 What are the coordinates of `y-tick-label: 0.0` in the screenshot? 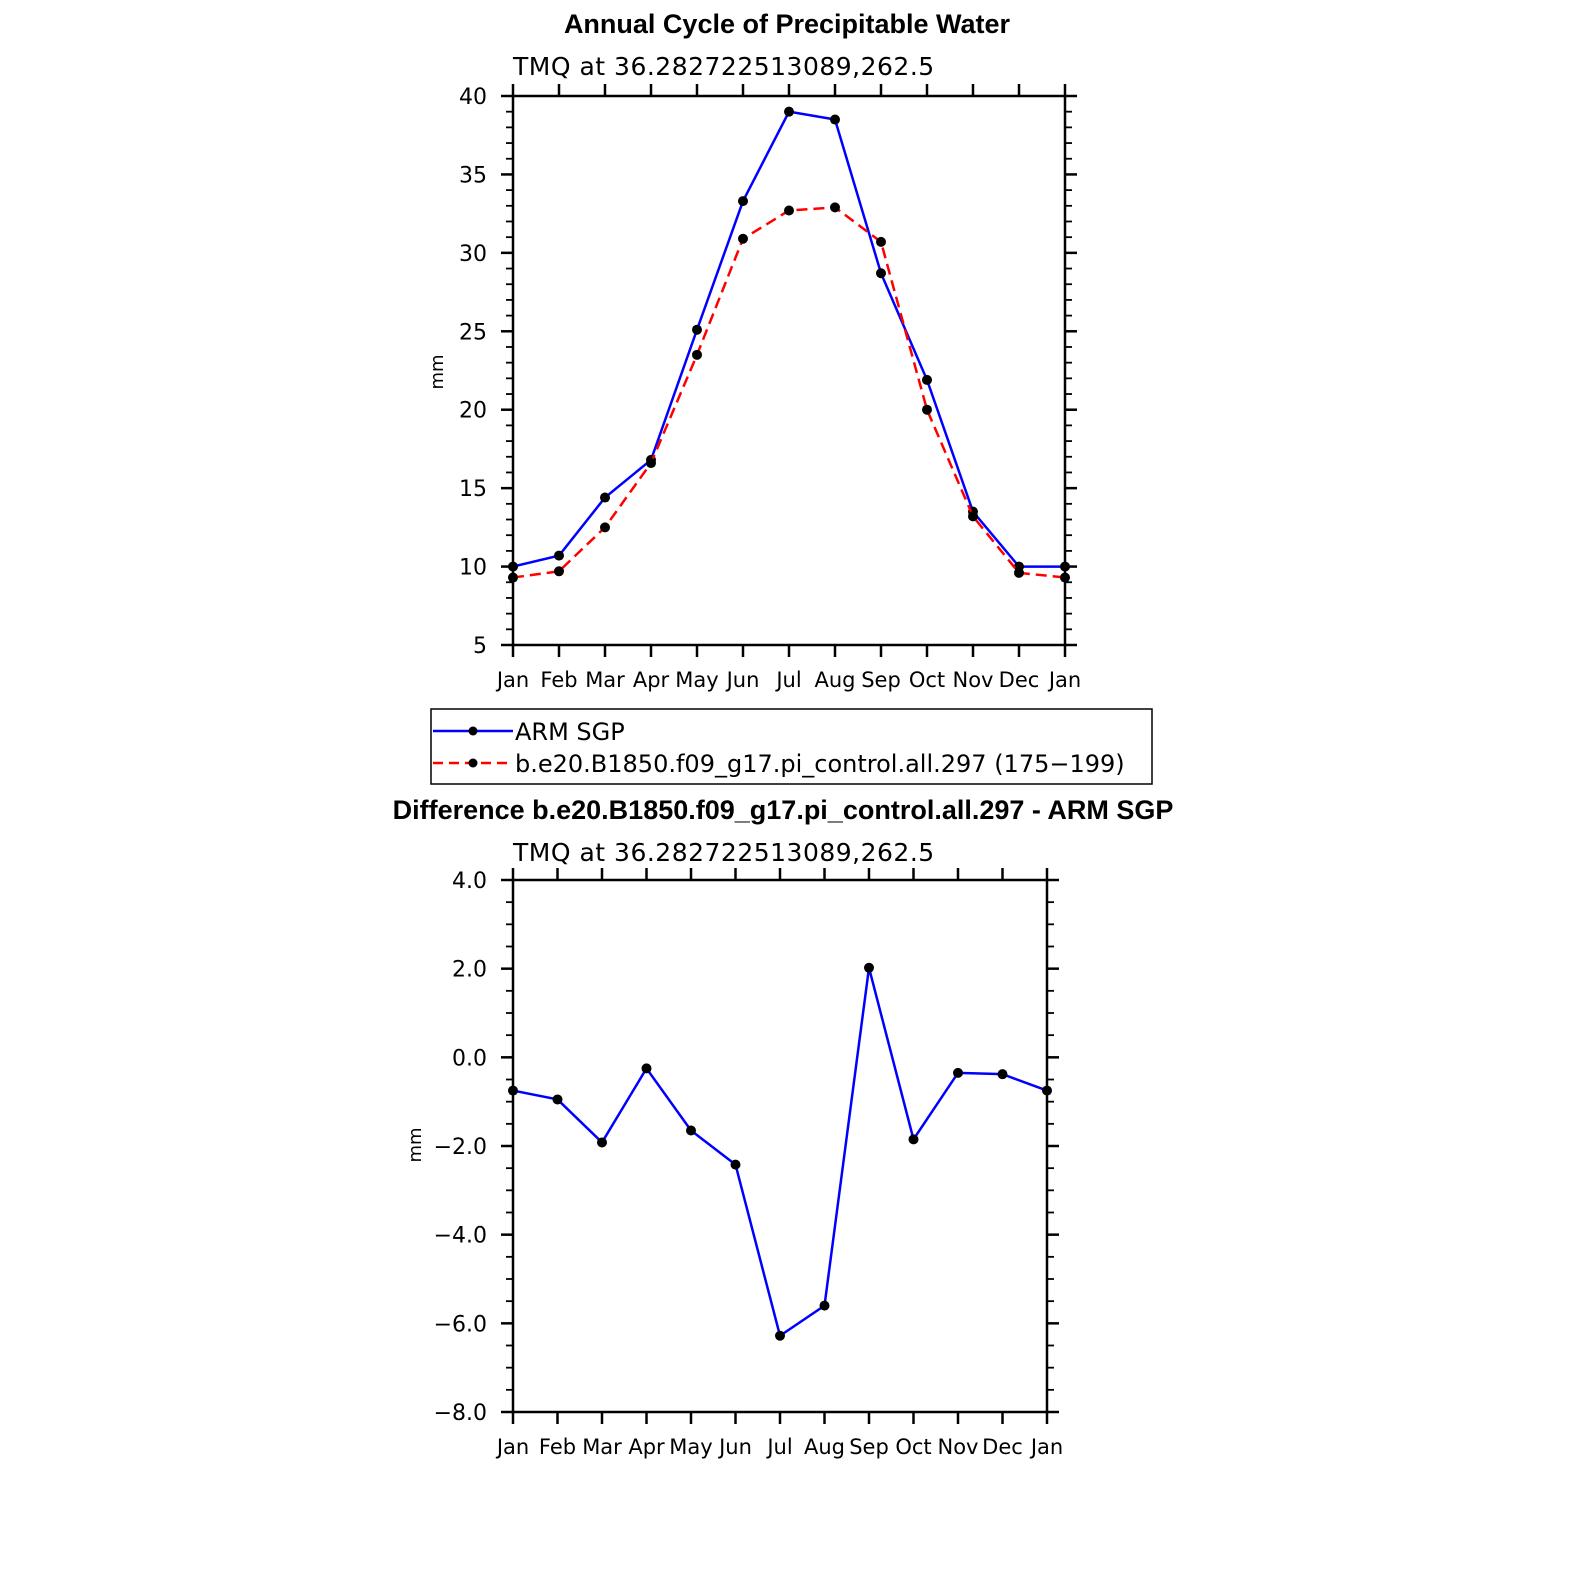 It's located at (469, 1058).